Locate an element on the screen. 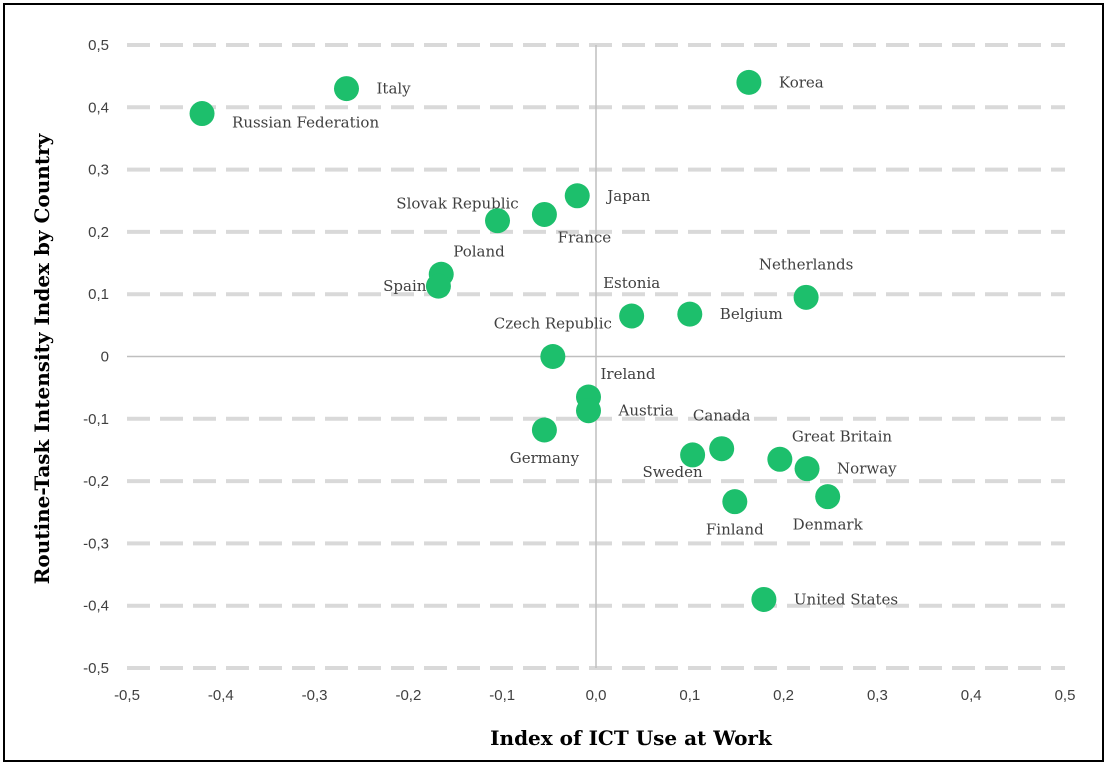 Image resolution: width=1109 pixels, height=767 pixels. x-tick-label: 0,0 is located at coordinates (596, 695).